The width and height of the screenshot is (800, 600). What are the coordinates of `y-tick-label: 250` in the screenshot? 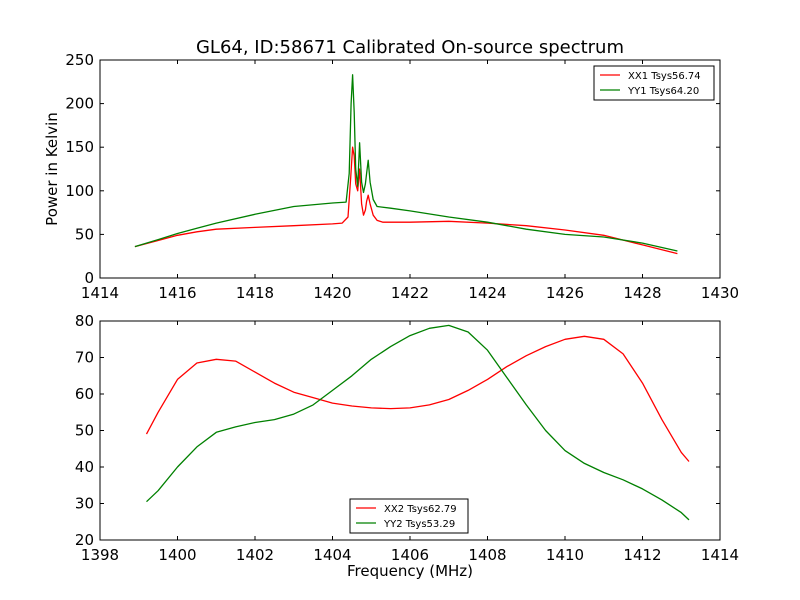 It's located at (79, 60).